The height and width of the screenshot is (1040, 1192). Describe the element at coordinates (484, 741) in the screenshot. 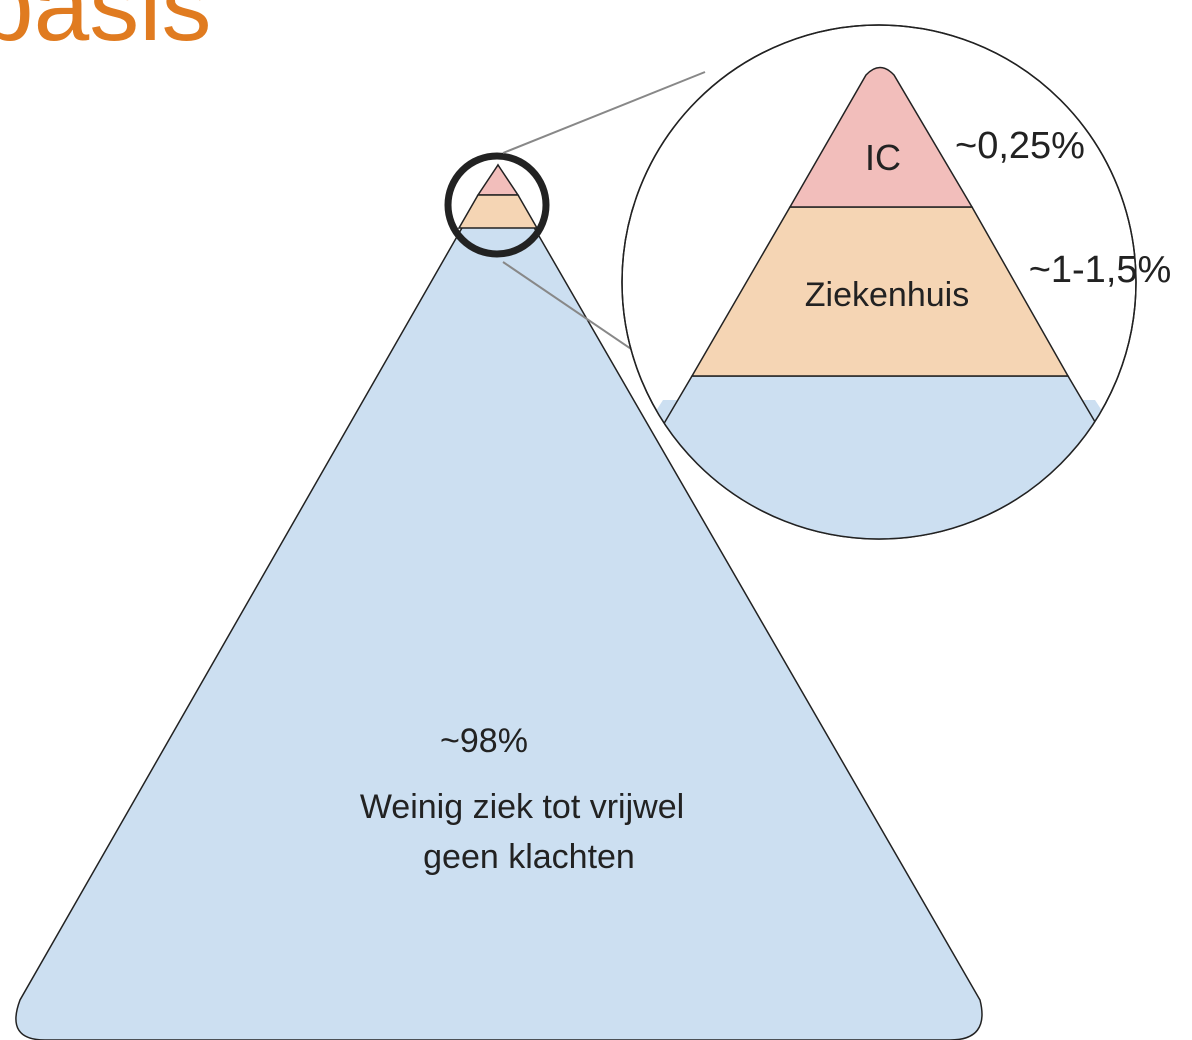

I see `base-percent: ~98%` at that location.